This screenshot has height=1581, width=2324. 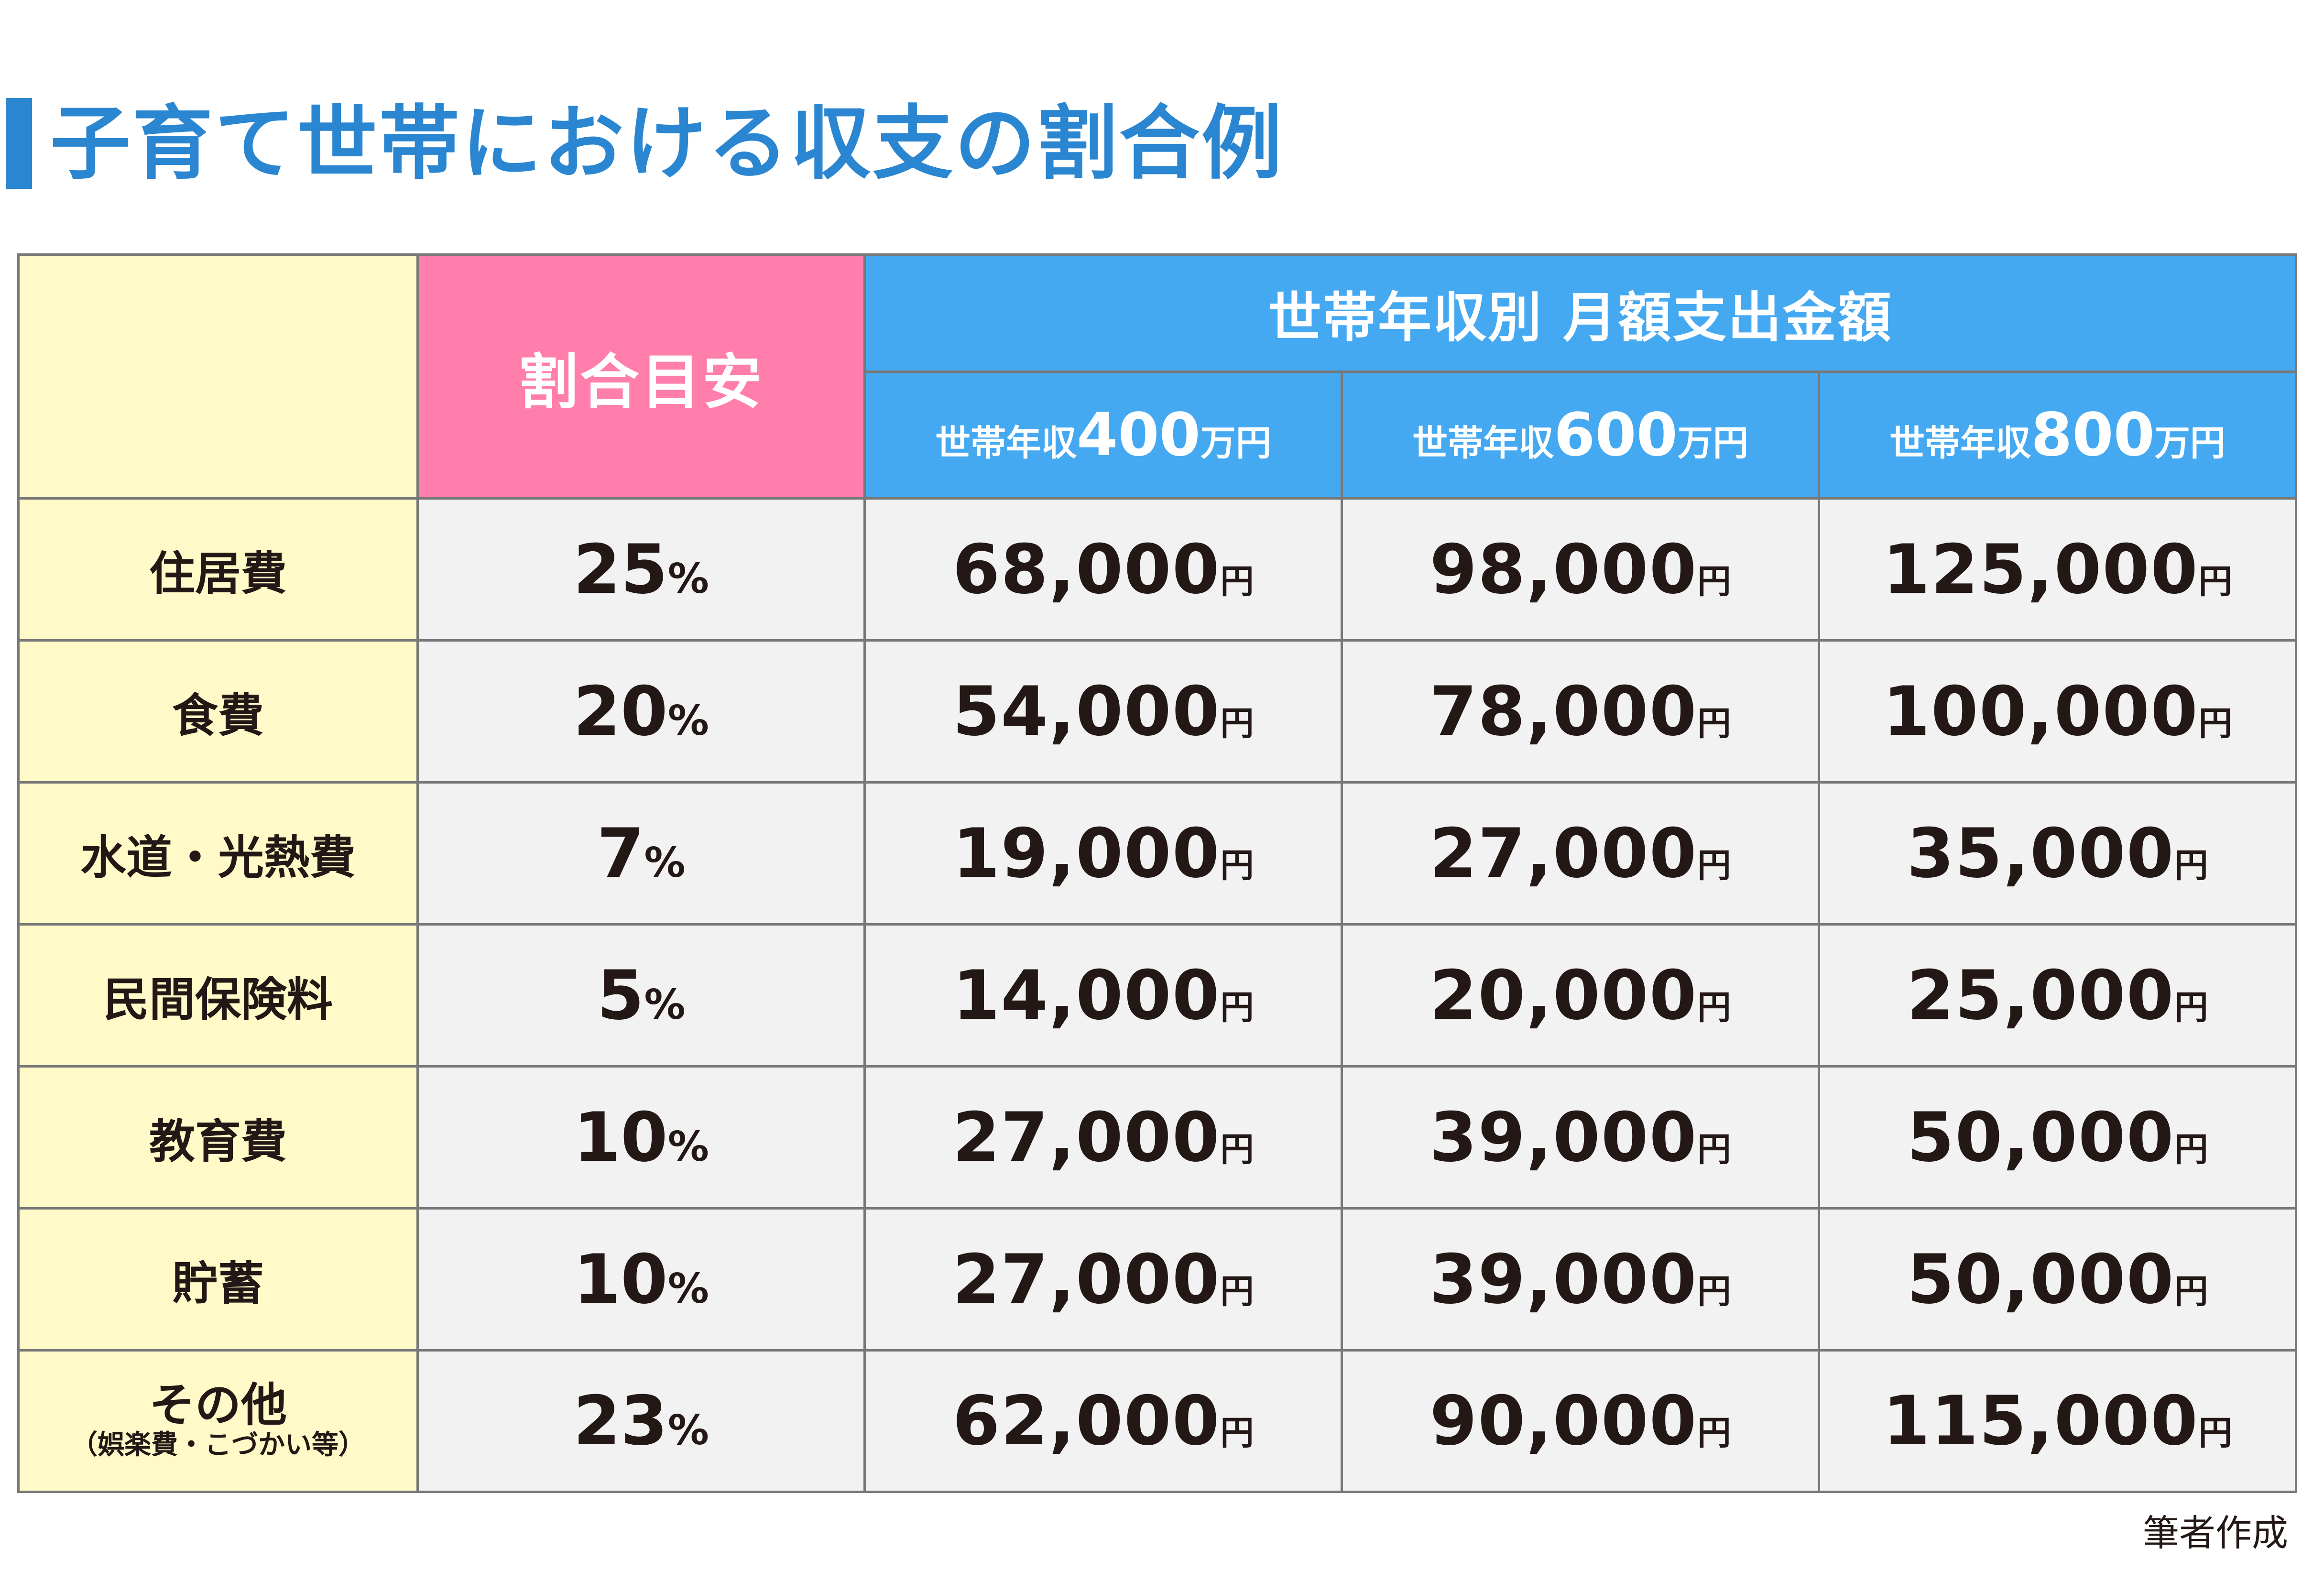 I want to click on amount-value: 14,000, so click(x=1086, y=996).